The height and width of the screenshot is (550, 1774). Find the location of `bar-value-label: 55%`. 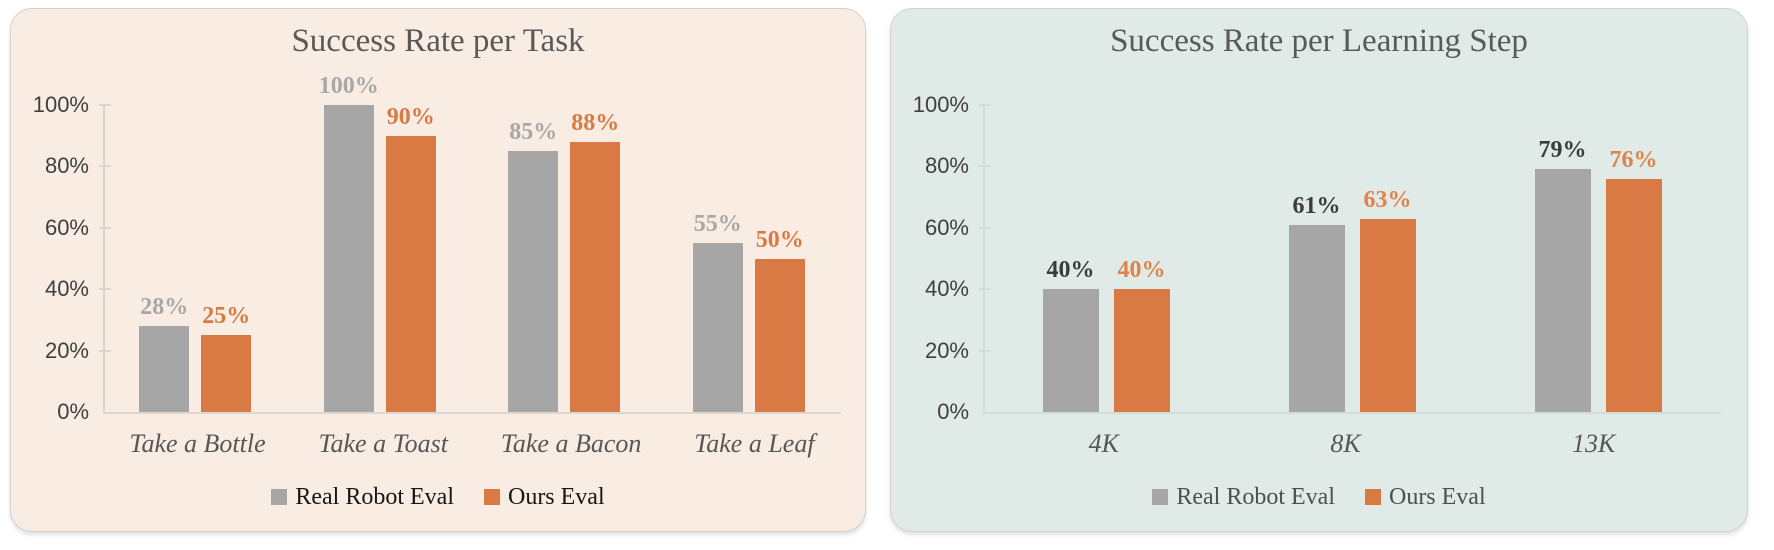

bar-value-label: 55% is located at coordinates (717, 224).